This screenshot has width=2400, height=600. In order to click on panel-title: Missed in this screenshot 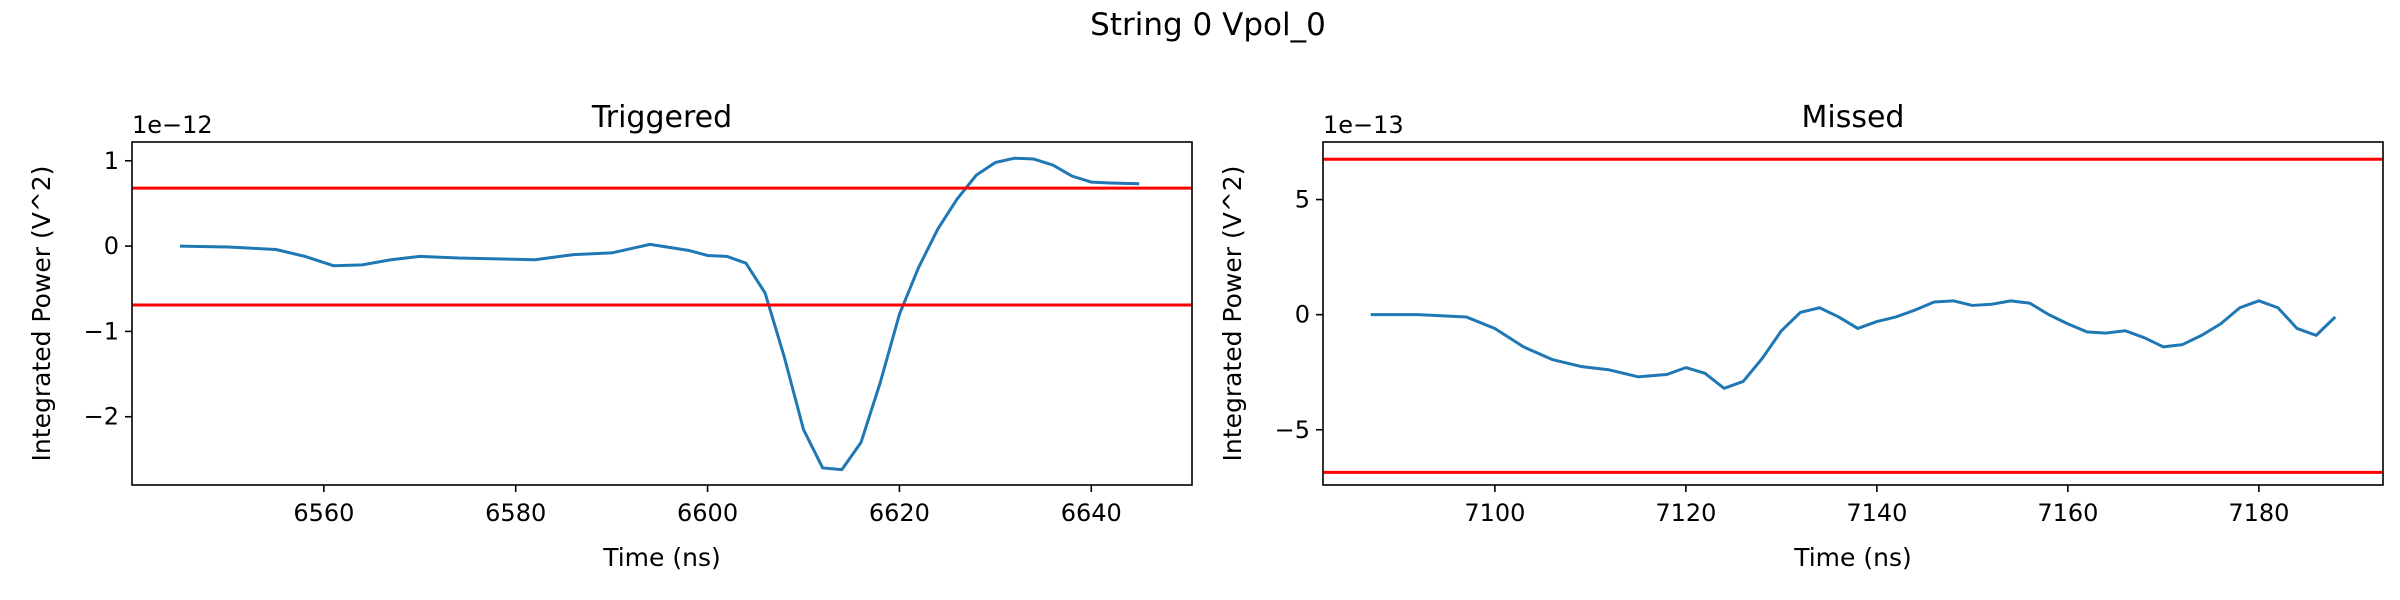, I will do `click(1853, 117)`.